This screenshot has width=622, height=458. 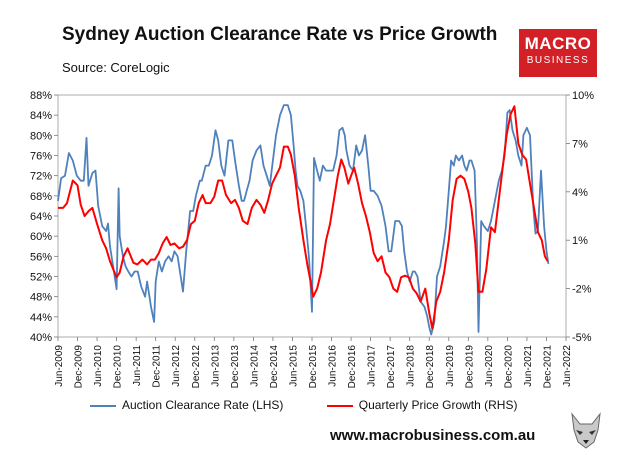 I want to click on x-tick-label: Dec-2012, so click(x=196, y=367).